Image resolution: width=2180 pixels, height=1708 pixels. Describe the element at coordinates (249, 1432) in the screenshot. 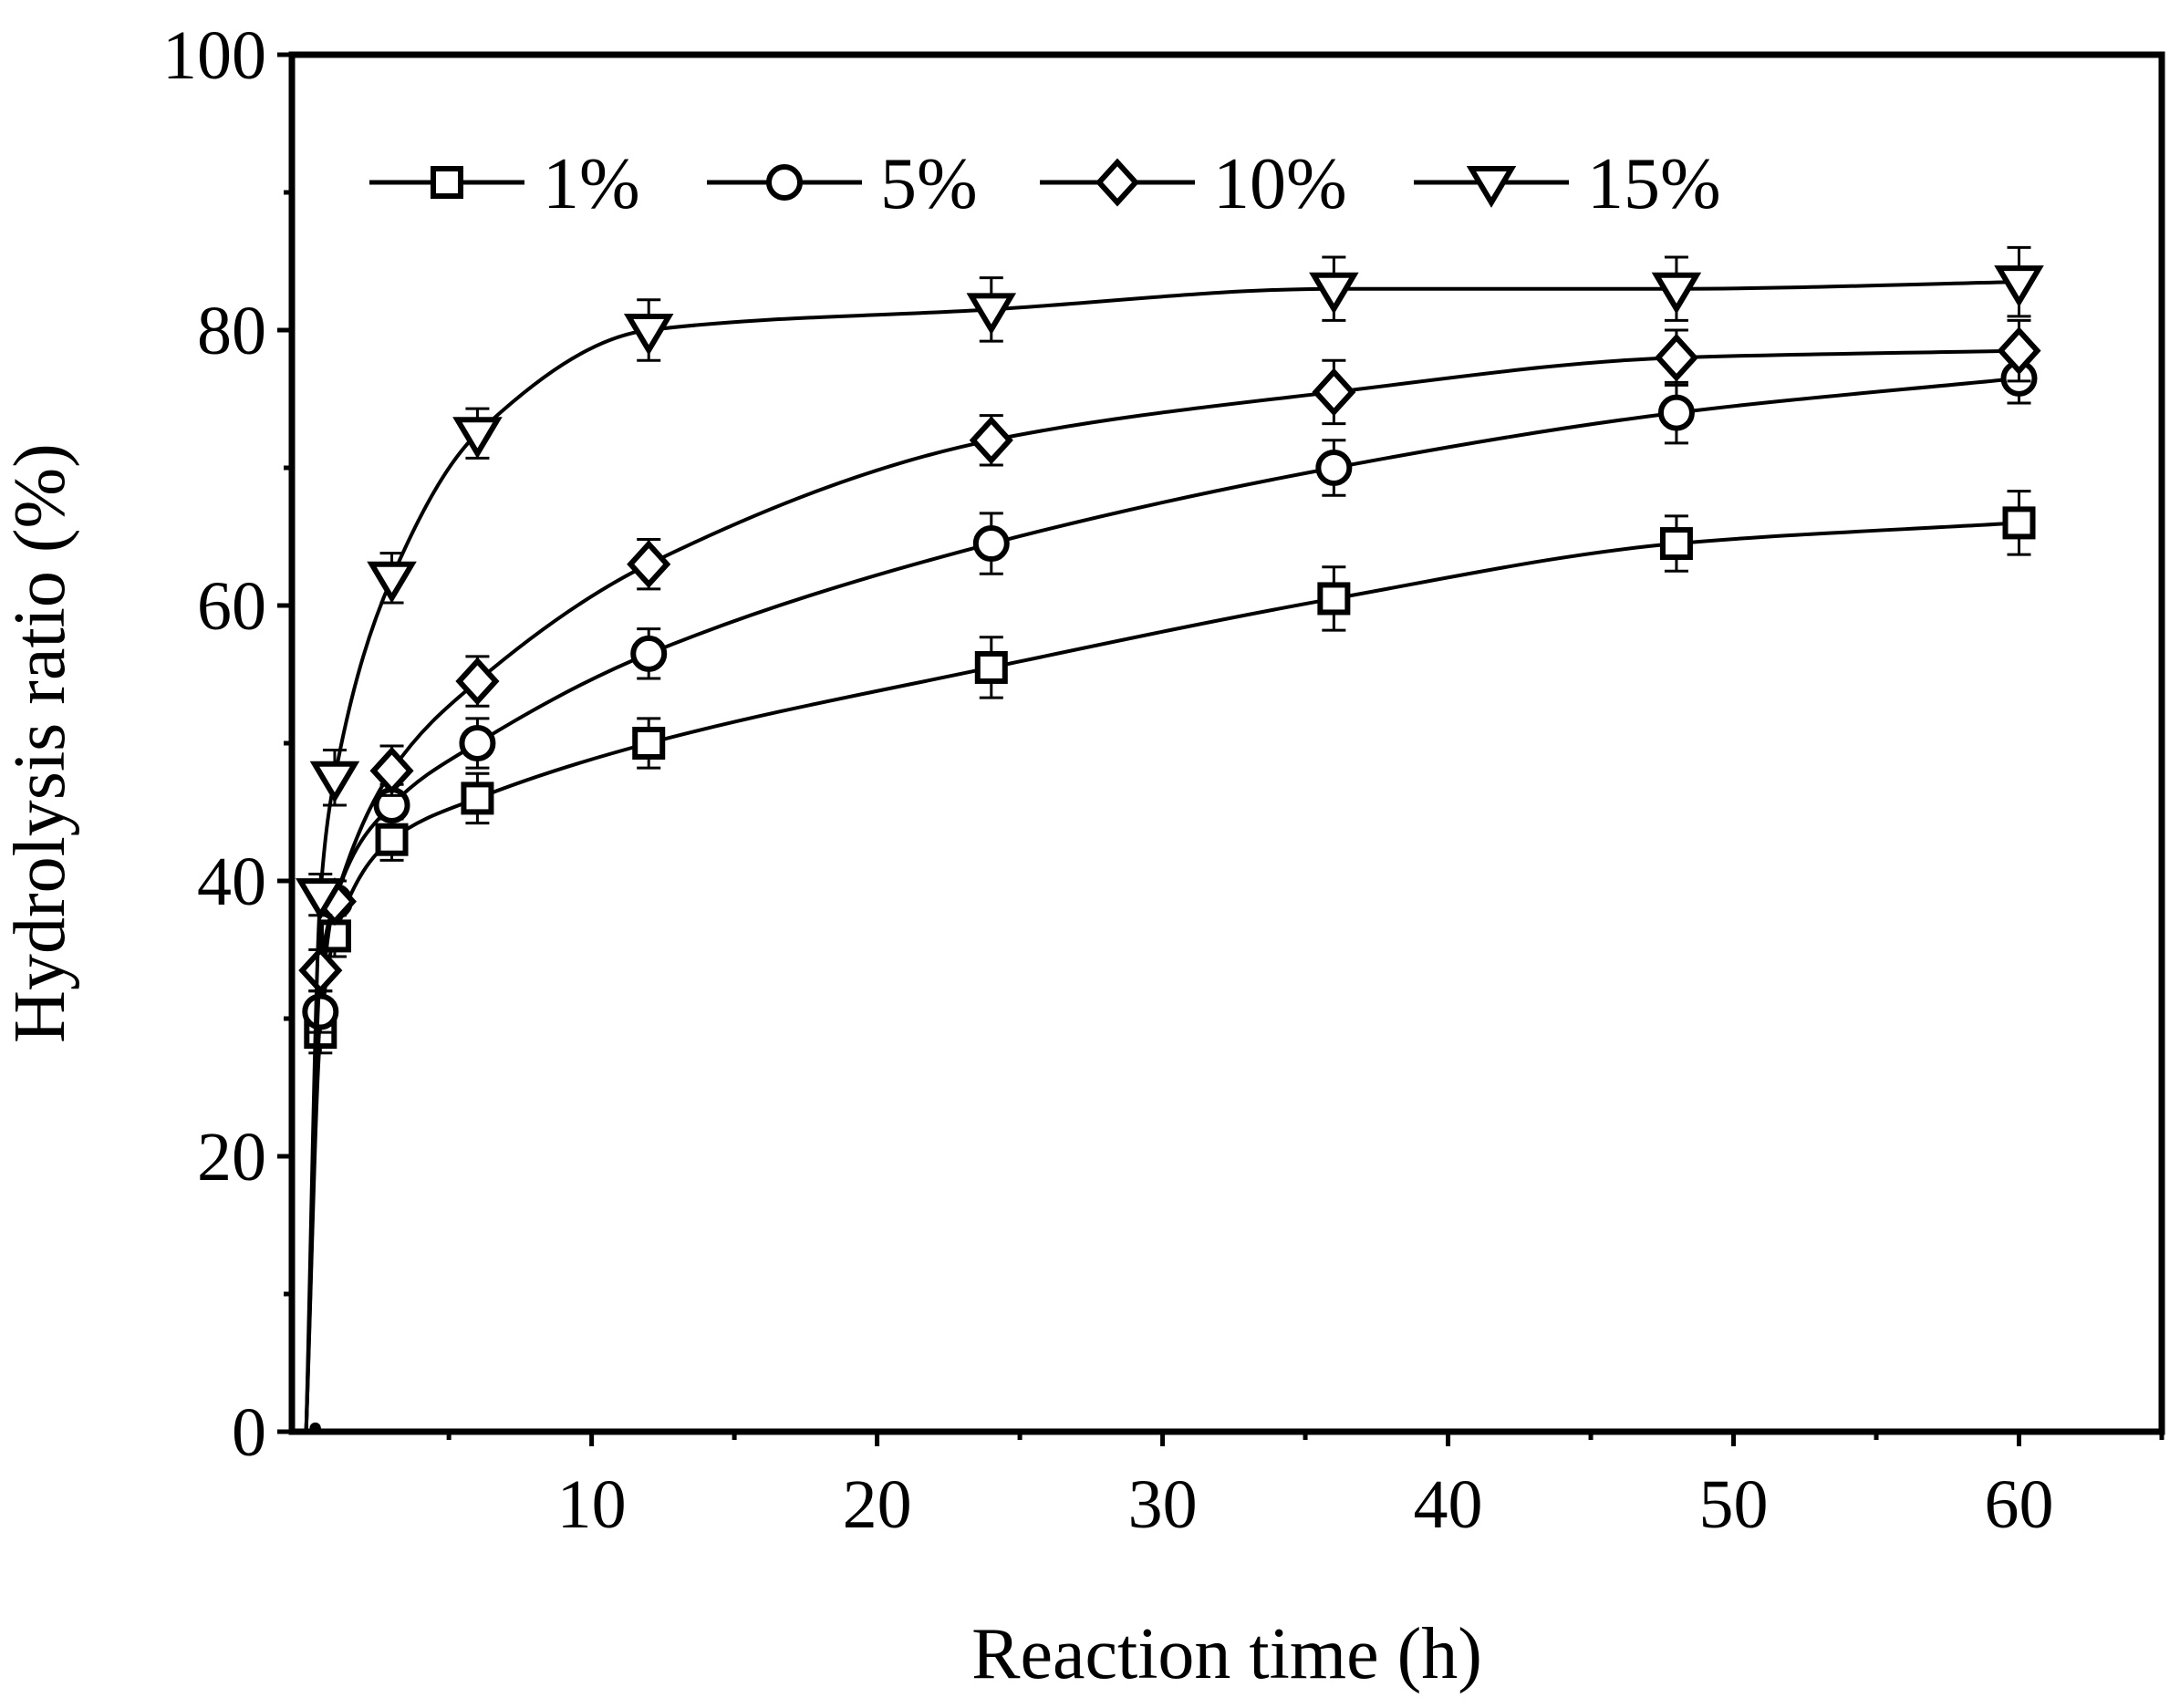

I see `y-tick-label: 0` at that location.